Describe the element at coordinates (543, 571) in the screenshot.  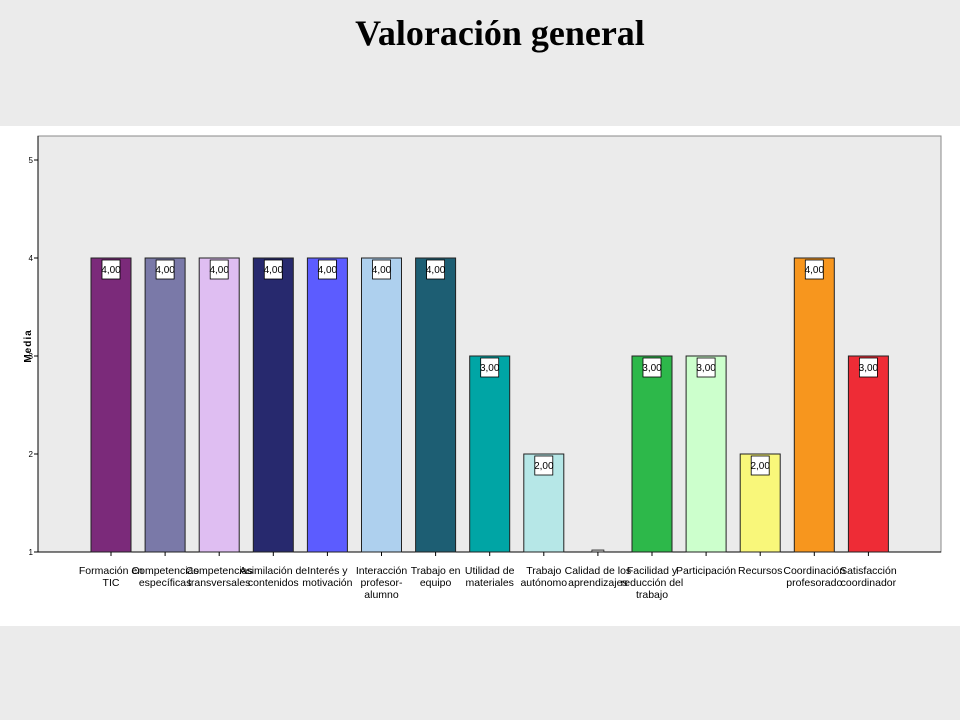
I see `category-label-line: Trabajo` at that location.